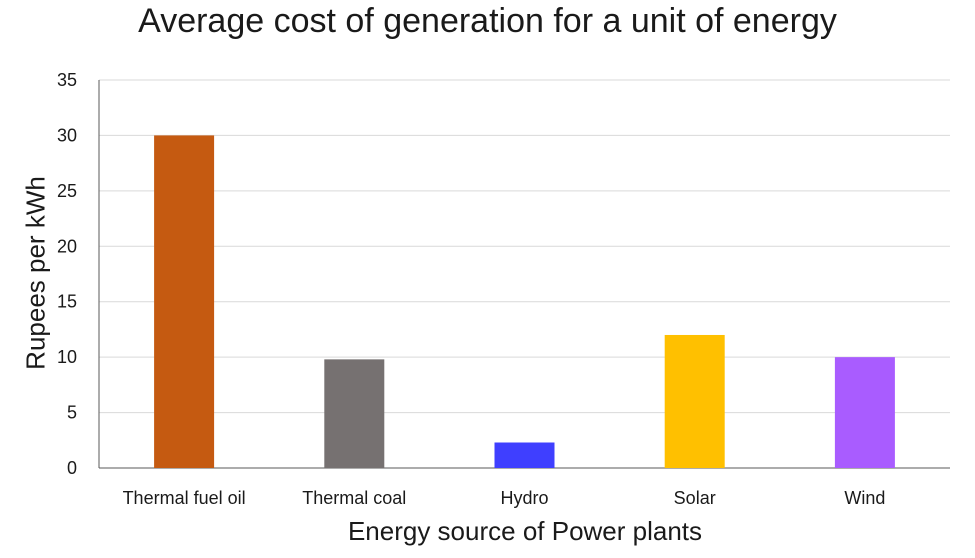 The width and height of the screenshot is (975, 558). I want to click on x-tick-label: Thermal coal, so click(354, 498).